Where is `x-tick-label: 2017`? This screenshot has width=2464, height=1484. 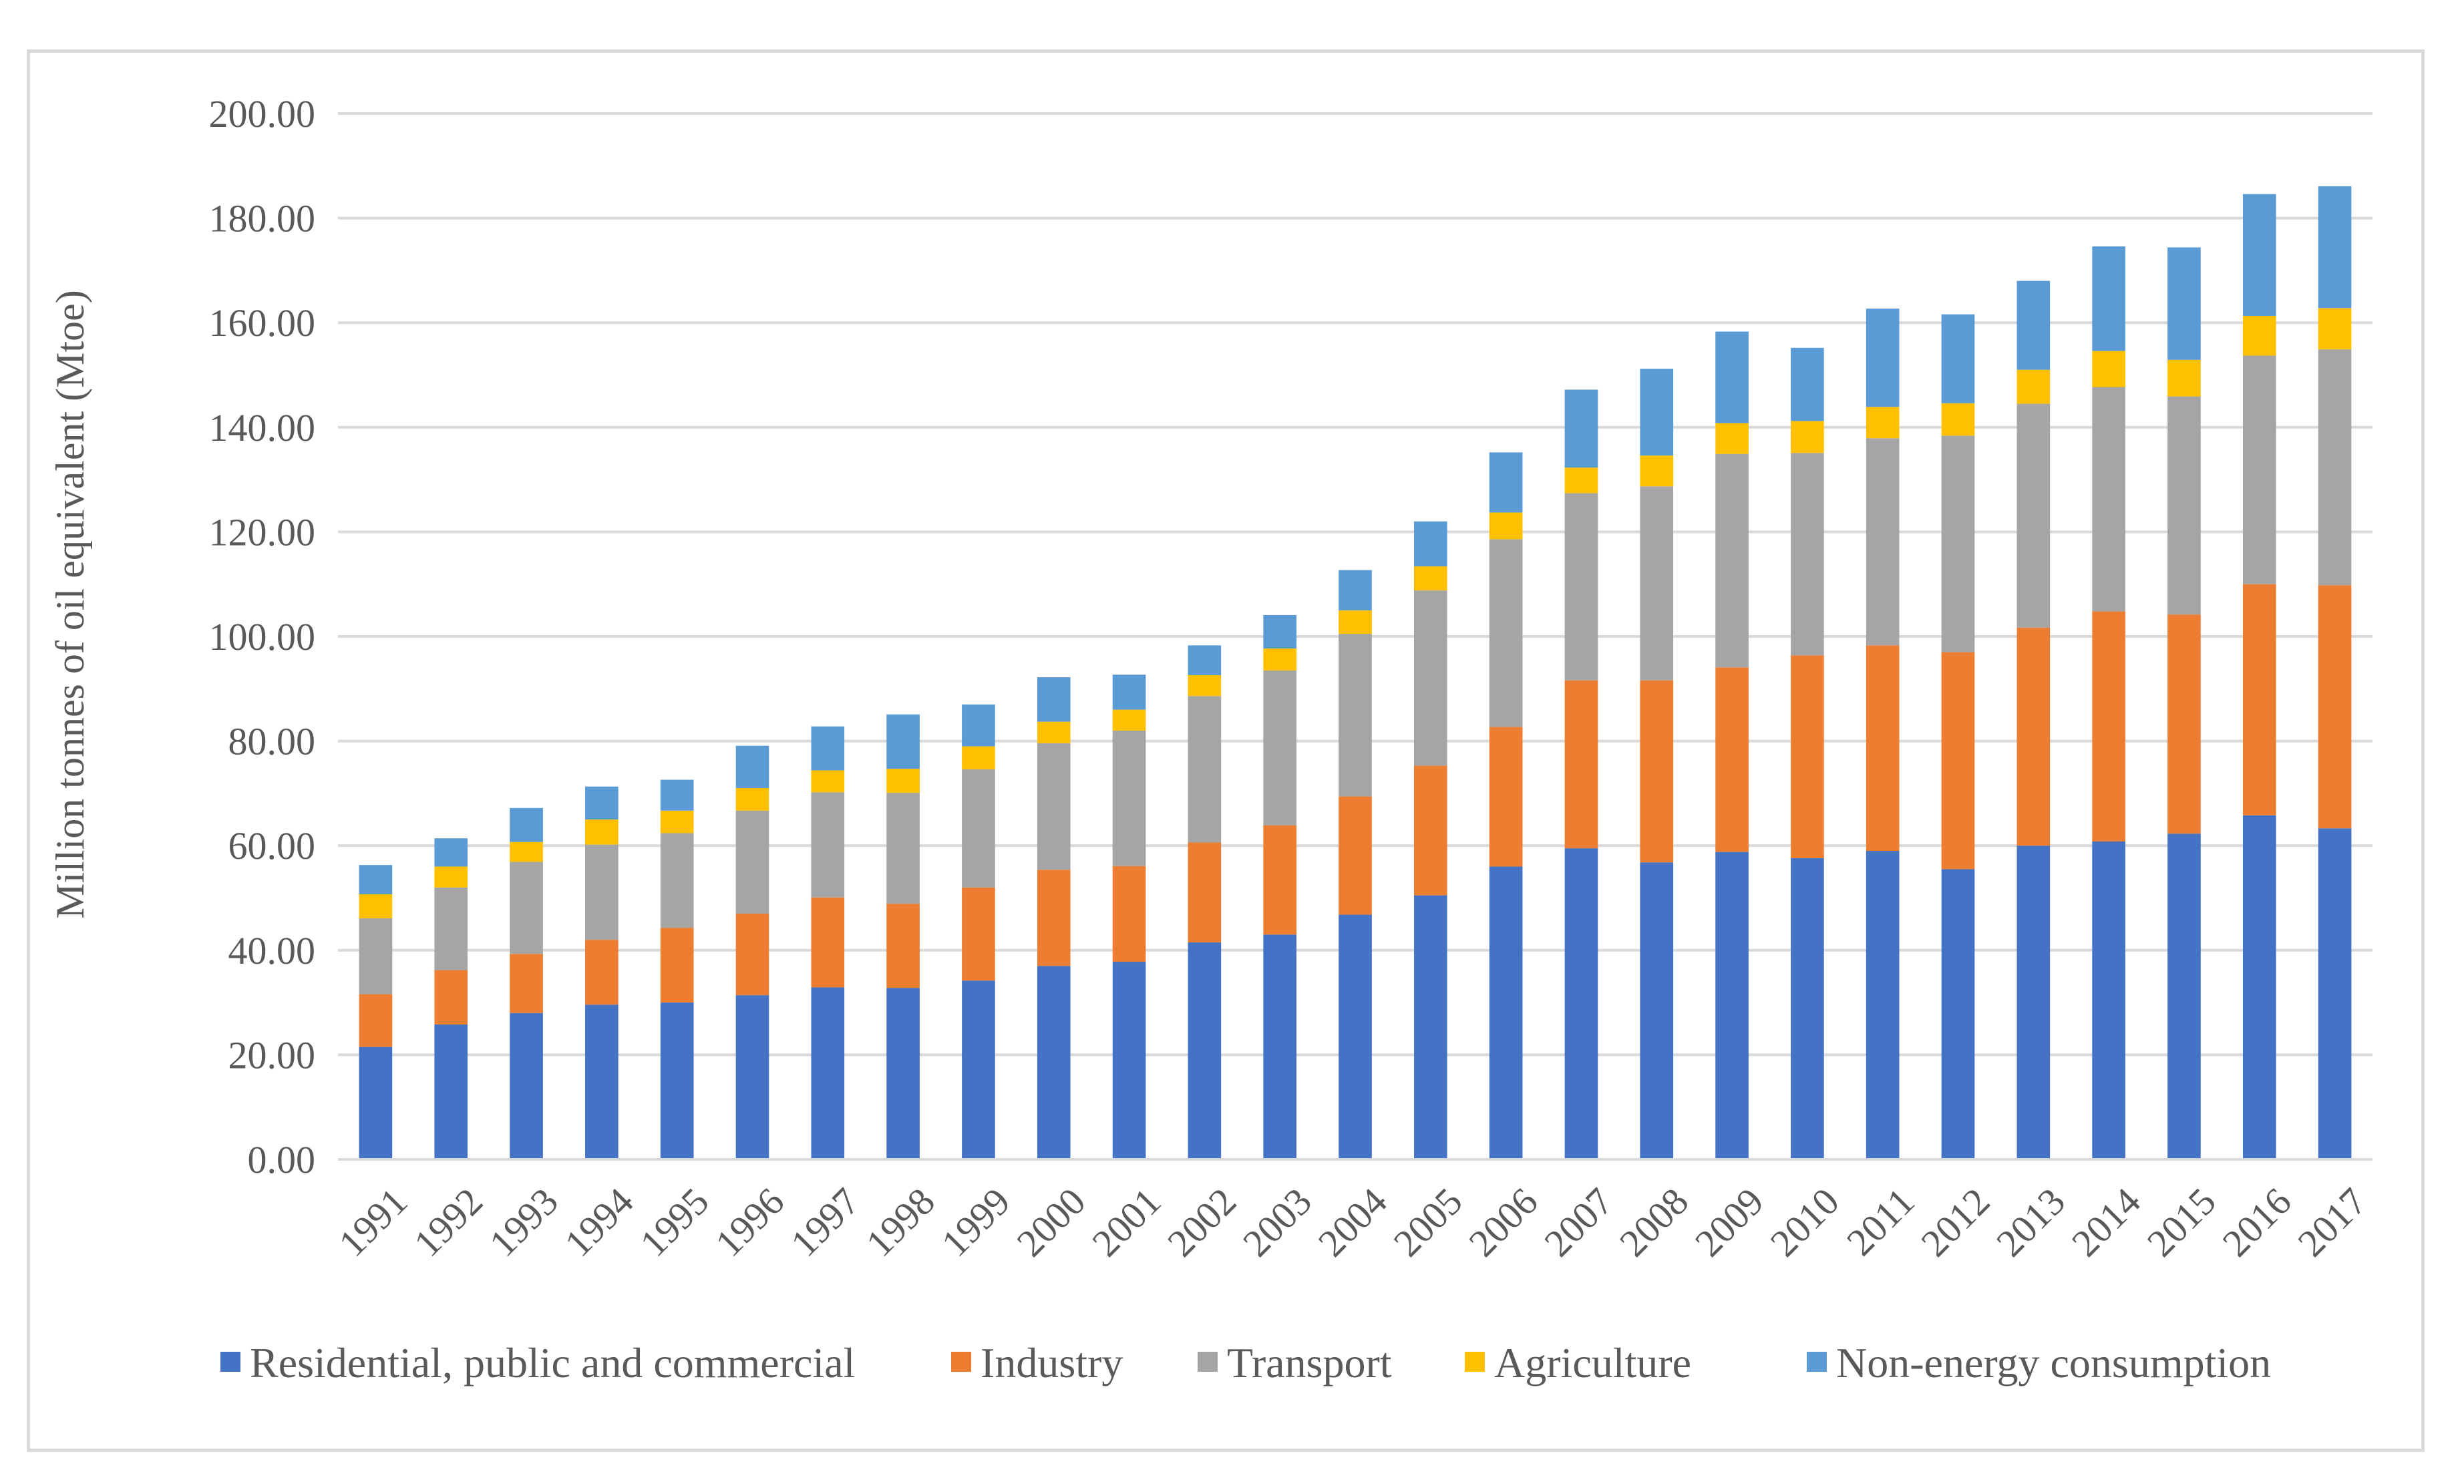
x-tick-label: 2017 is located at coordinates (2332, 1222).